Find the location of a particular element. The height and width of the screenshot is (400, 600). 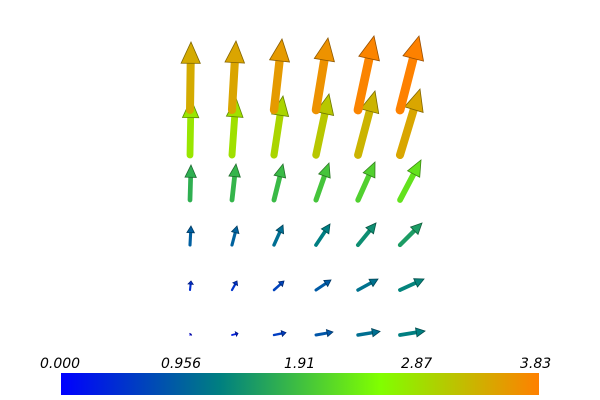

colorbar-tick-label: 0.956 is located at coordinates (181, 364).